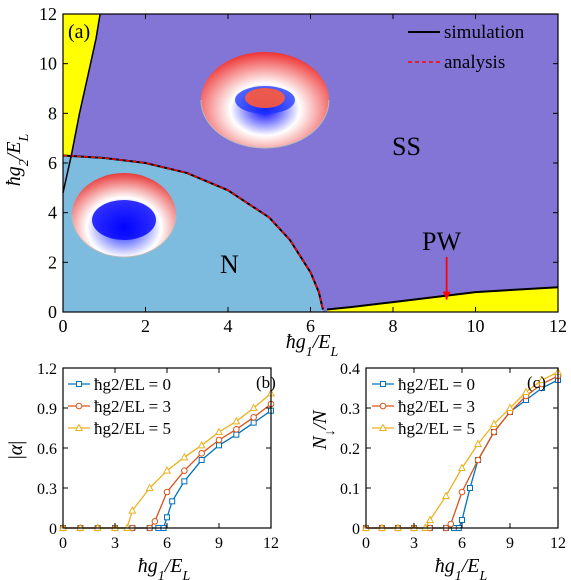  What do you see at coordinates (474, 62) in the screenshot?
I see `legend-analysis-label: analysis` at bounding box center [474, 62].